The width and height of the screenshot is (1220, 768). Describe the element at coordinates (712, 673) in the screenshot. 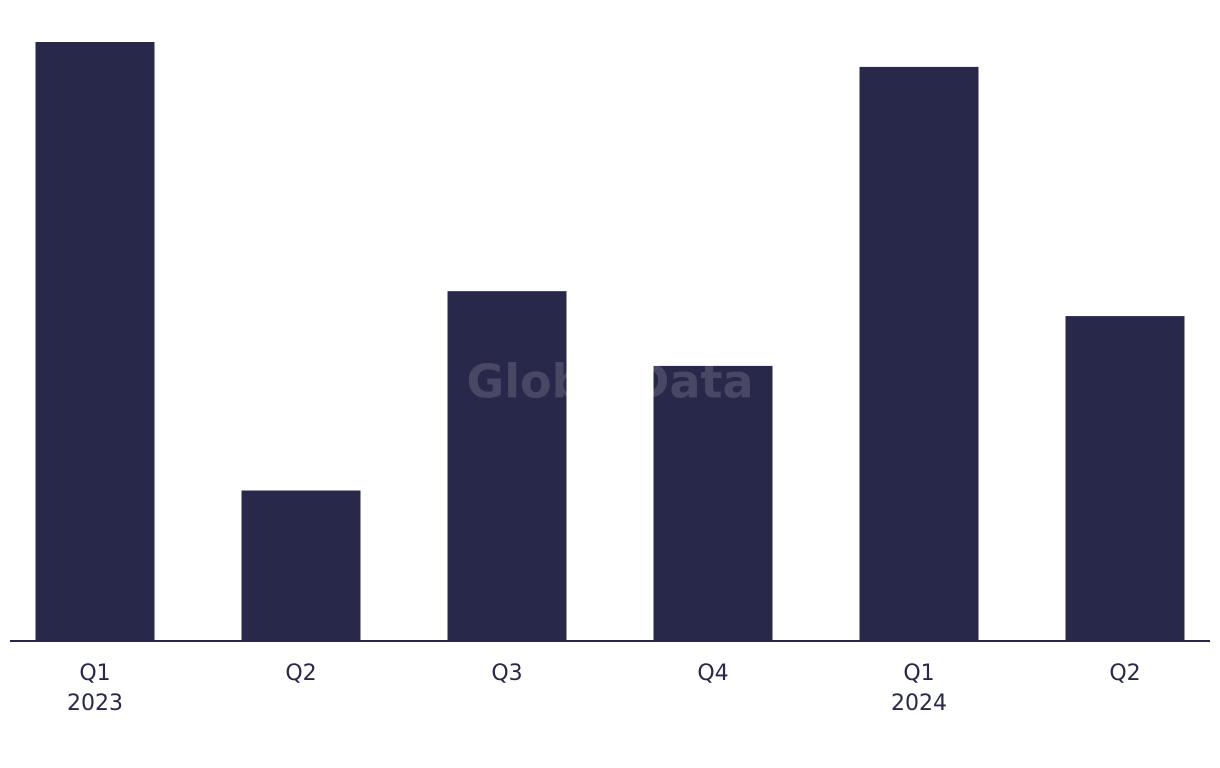

I see `x-tick-label: Q4` at that location.